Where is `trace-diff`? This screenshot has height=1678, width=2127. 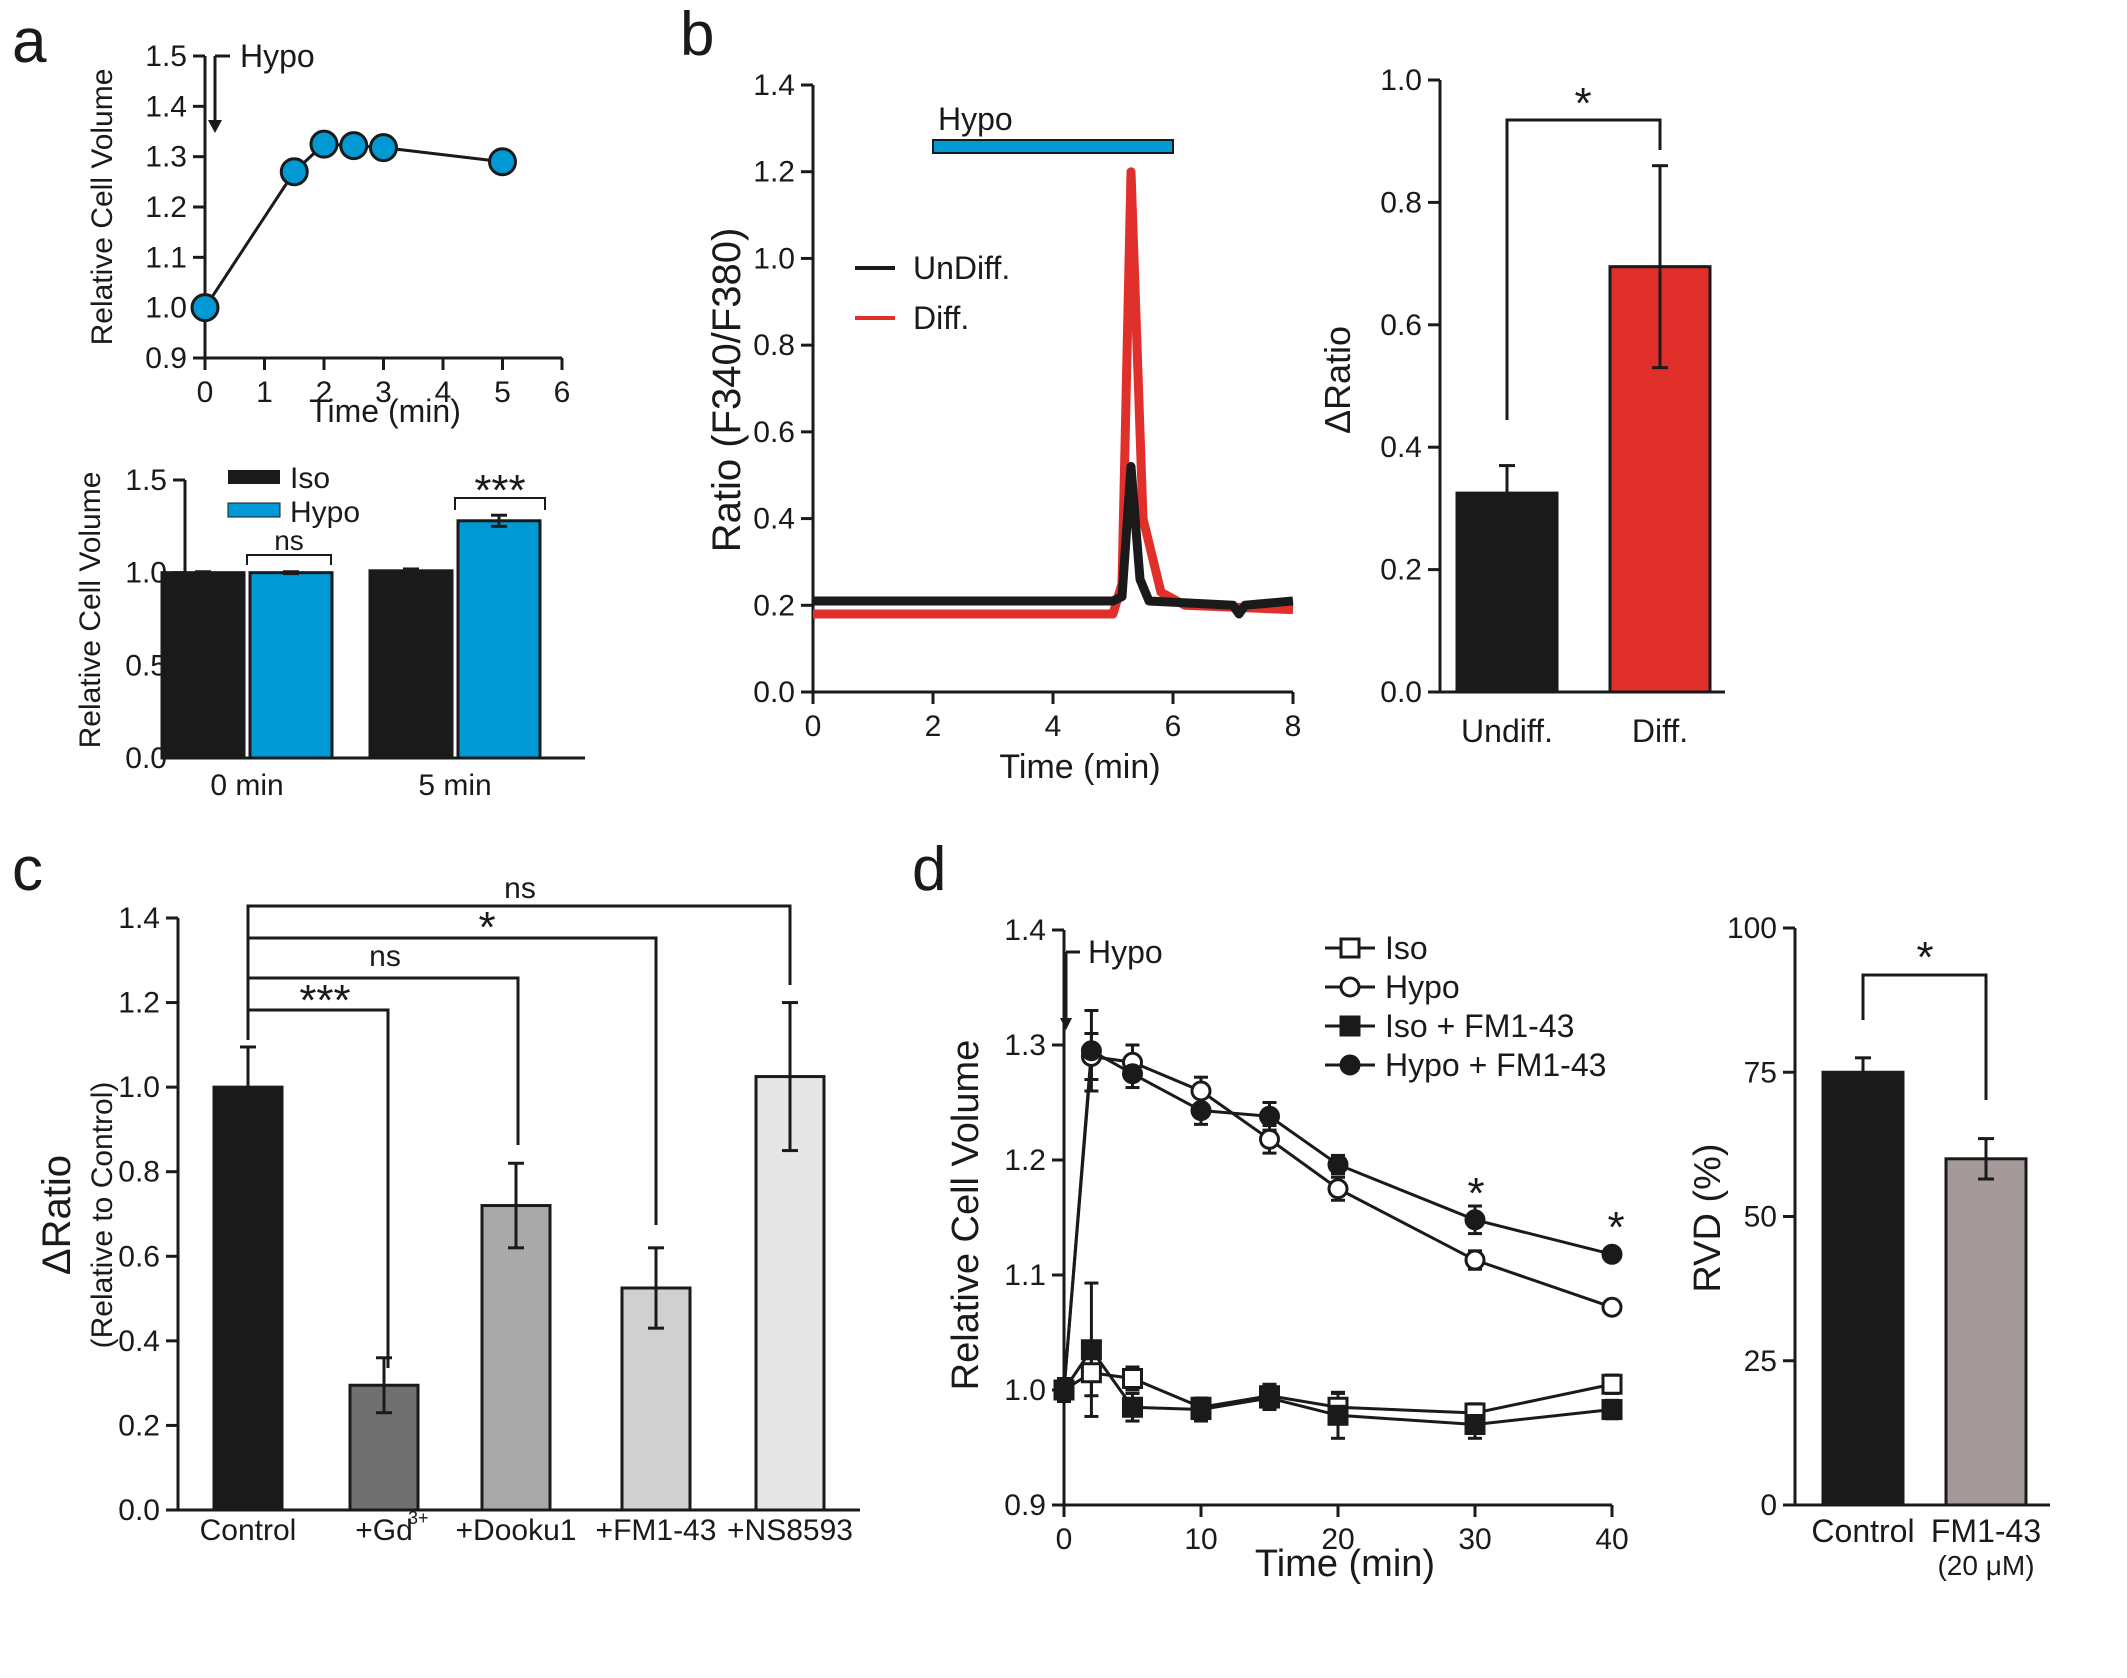
trace-diff is located at coordinates (1053, 393).